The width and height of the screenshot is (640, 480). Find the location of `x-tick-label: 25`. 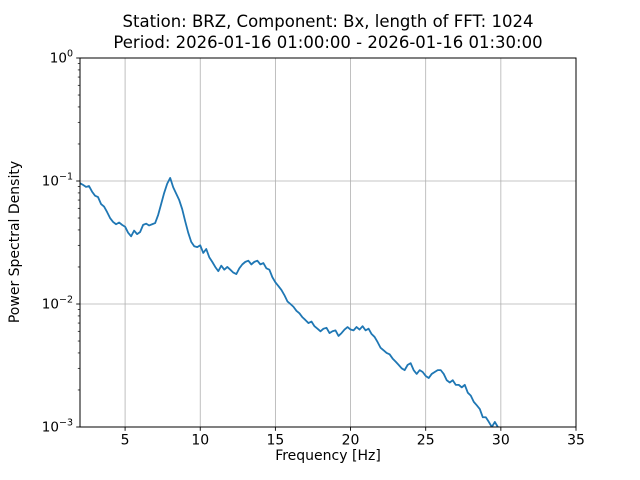

x-tick-label: 25 is located at coordinates (426, 441).